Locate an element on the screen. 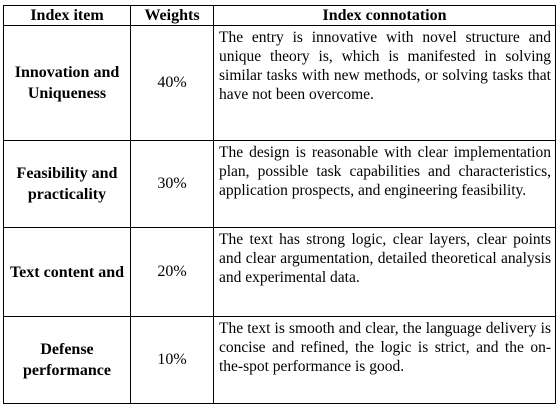 Image resolution: width=559 pixels, height=404 pixels. weight-cell: 20% is located at coordinates (172, 272).